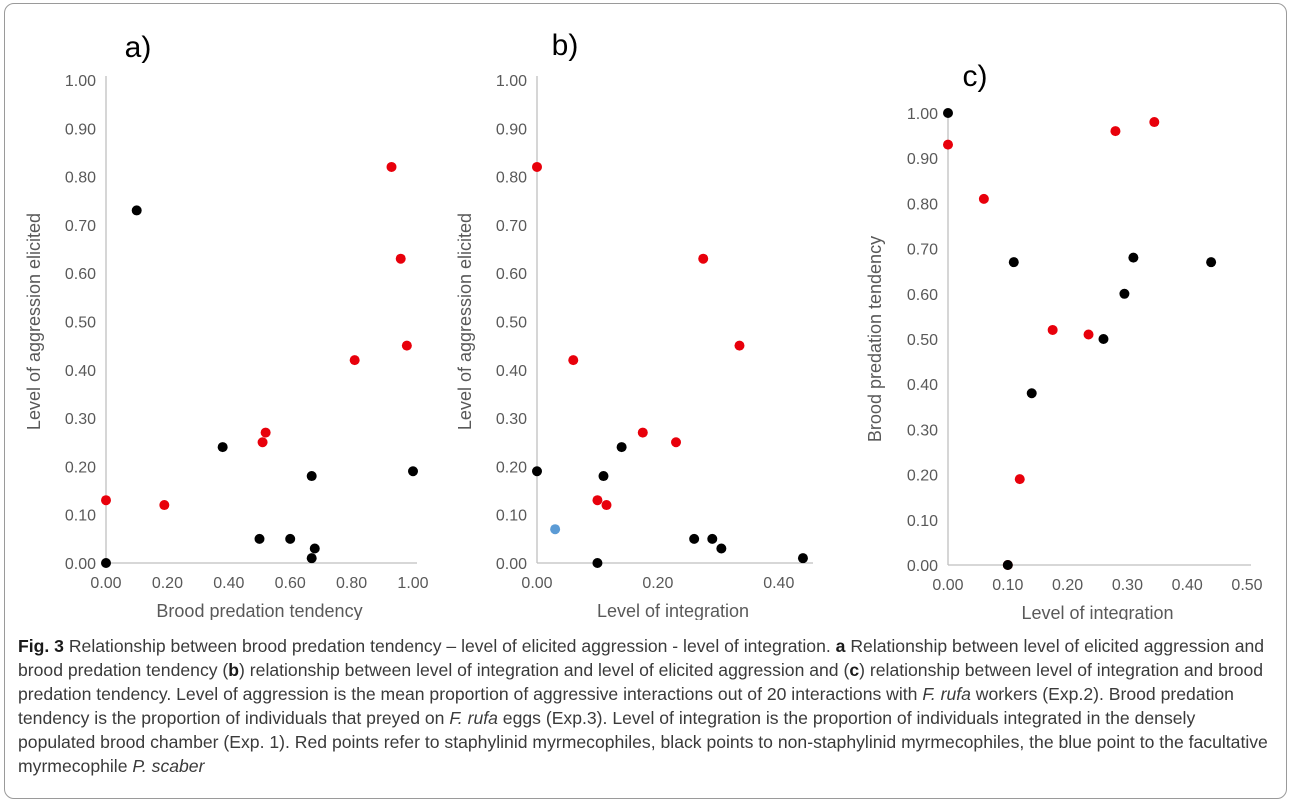 The height and width of the screenshot is (803, 1292). I want to click on panel-b-x-tick-label: 0.00, so click(536, 583).